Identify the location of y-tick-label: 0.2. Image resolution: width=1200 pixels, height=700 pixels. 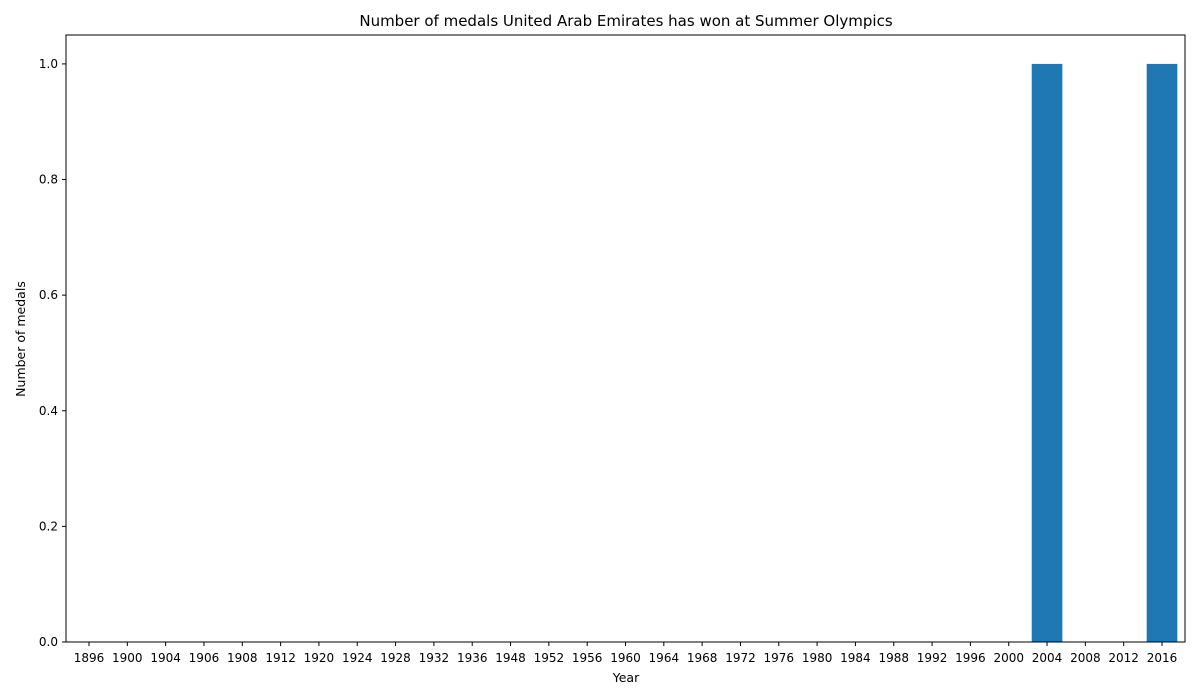
(48, 526).